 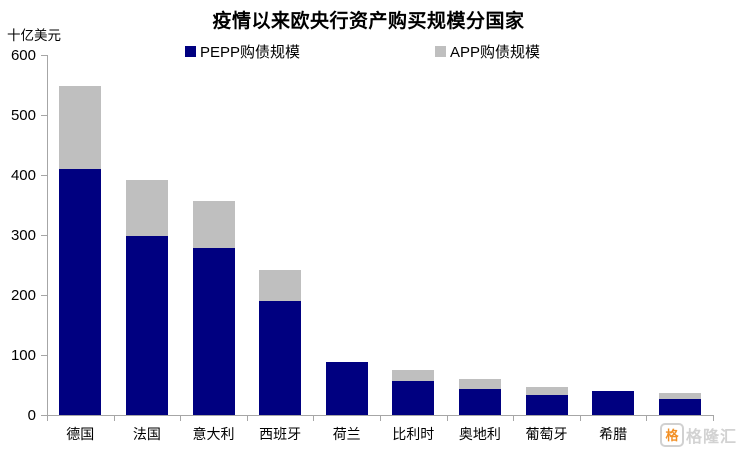 I want to click on x-category-label: 奥地利, so click(x=479, y=434).